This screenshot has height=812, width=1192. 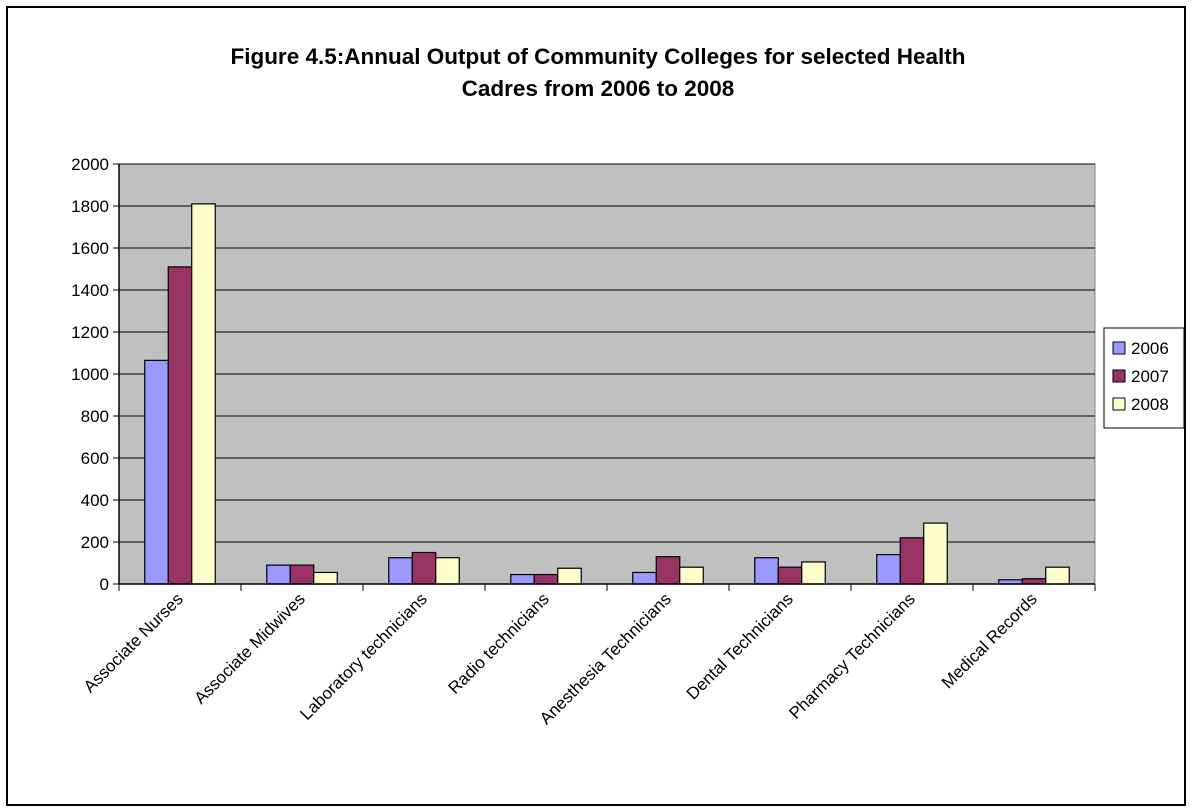 What do you see at coordinates (90, 164) in the screenshot?
I see `y-tick-label: 2000` at bounding box center [90, 164].